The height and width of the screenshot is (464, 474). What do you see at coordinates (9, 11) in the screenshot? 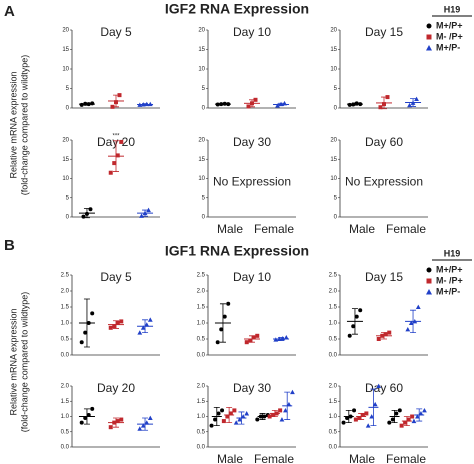
I see `panel-label: A` at bounding box center [9, 11].